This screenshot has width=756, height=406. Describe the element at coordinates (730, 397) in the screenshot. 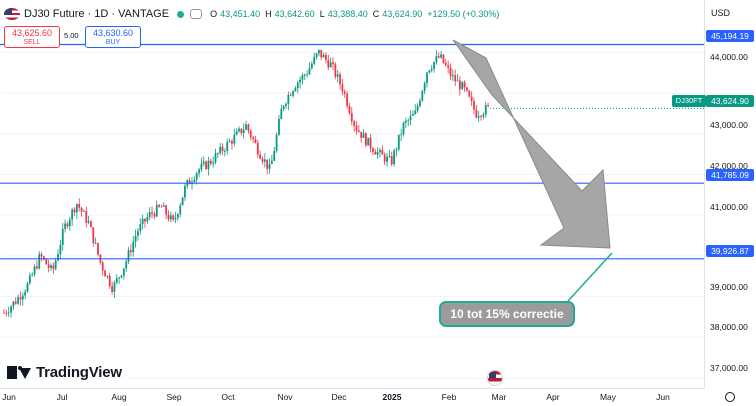

I see `settings-icon` at that location.